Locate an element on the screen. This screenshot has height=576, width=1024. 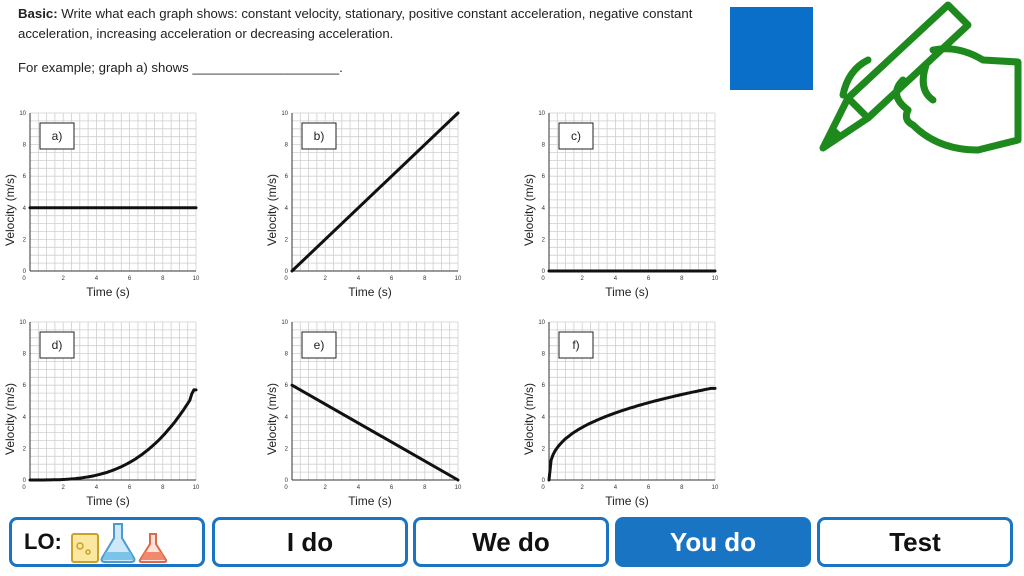
lo-box: LO: is located at coordinates (107, 542).